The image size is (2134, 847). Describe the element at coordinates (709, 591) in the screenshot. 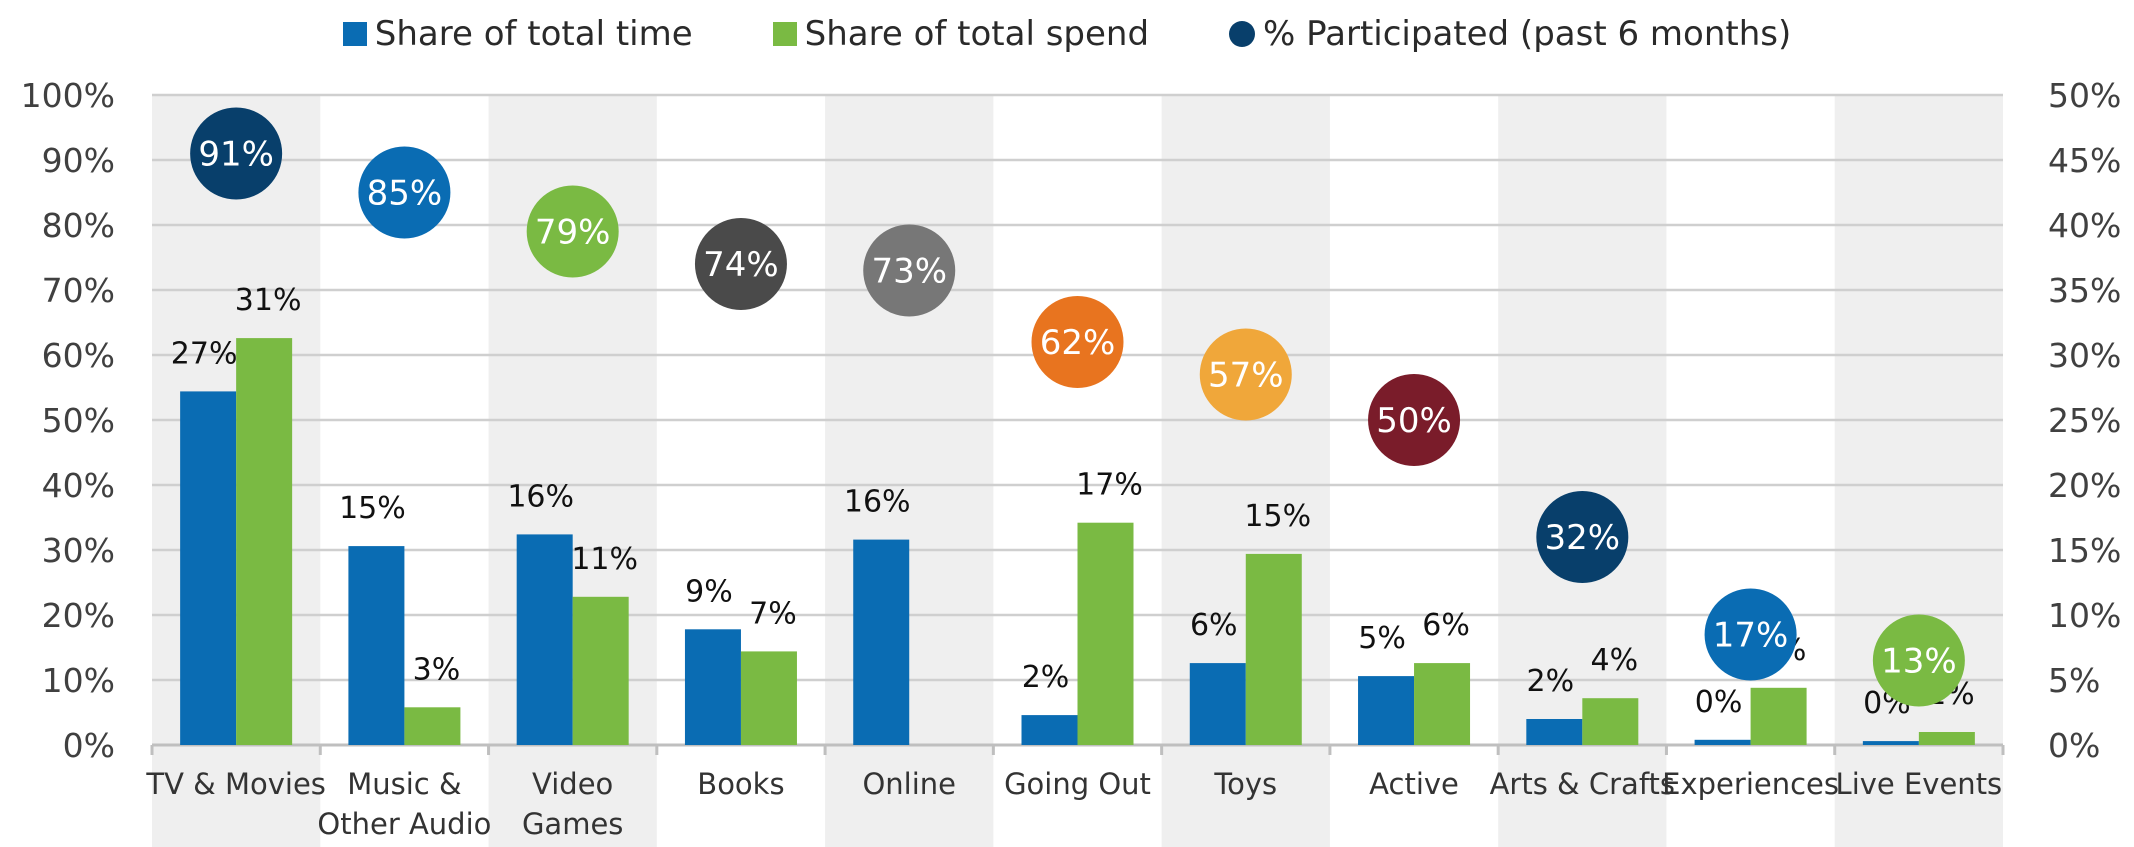

I see `data-label-time: 9%` at that location.